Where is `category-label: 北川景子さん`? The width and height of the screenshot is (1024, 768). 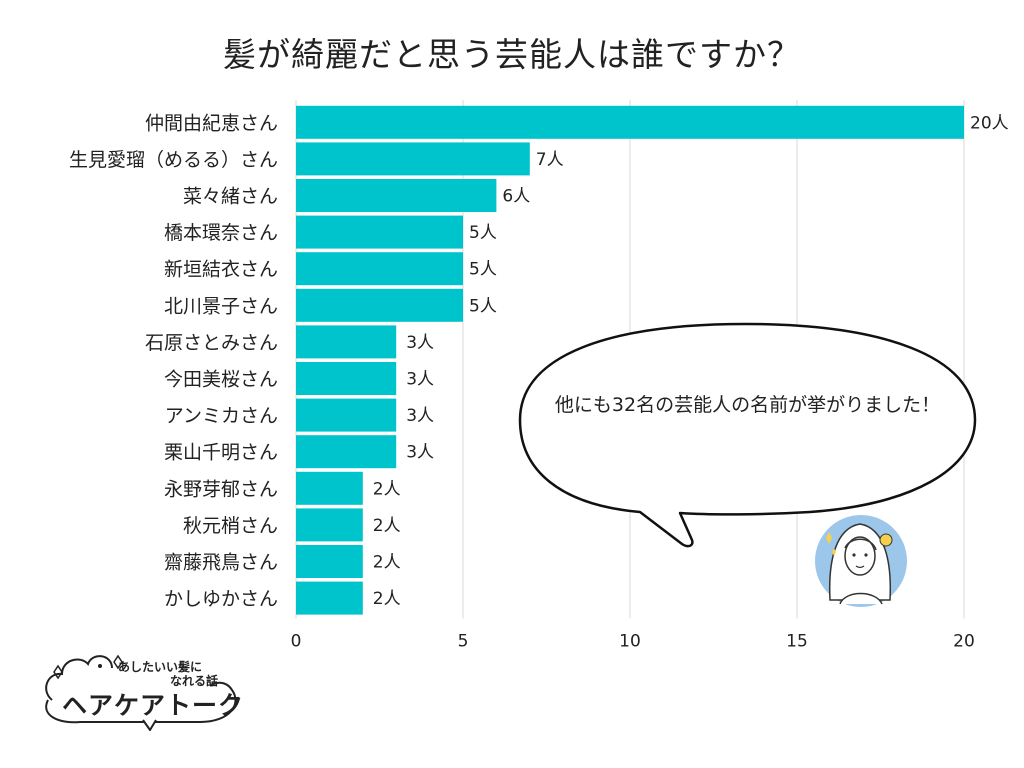 category-label: 北川景子さん is located at coordinates (221, 306).